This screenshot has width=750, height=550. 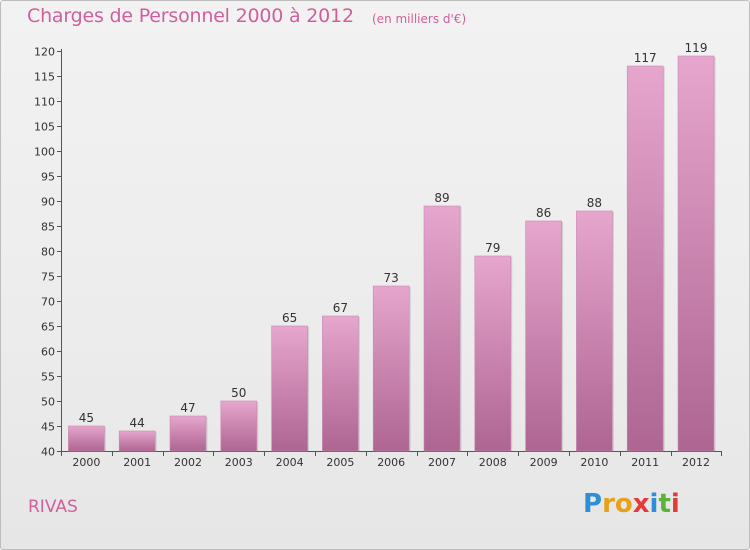 What do you see at coordinates (696, 48) in the screenshot?
I see `data-label: 119` at bounding box center [696, 48].